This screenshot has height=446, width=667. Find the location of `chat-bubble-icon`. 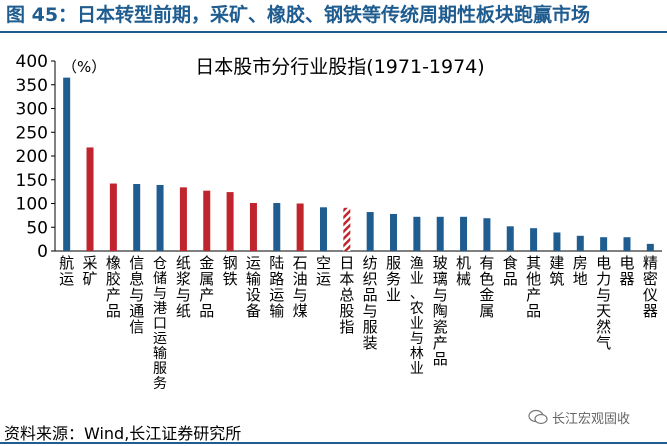

chat-bubble-icon is located at coordinates (538, 417).